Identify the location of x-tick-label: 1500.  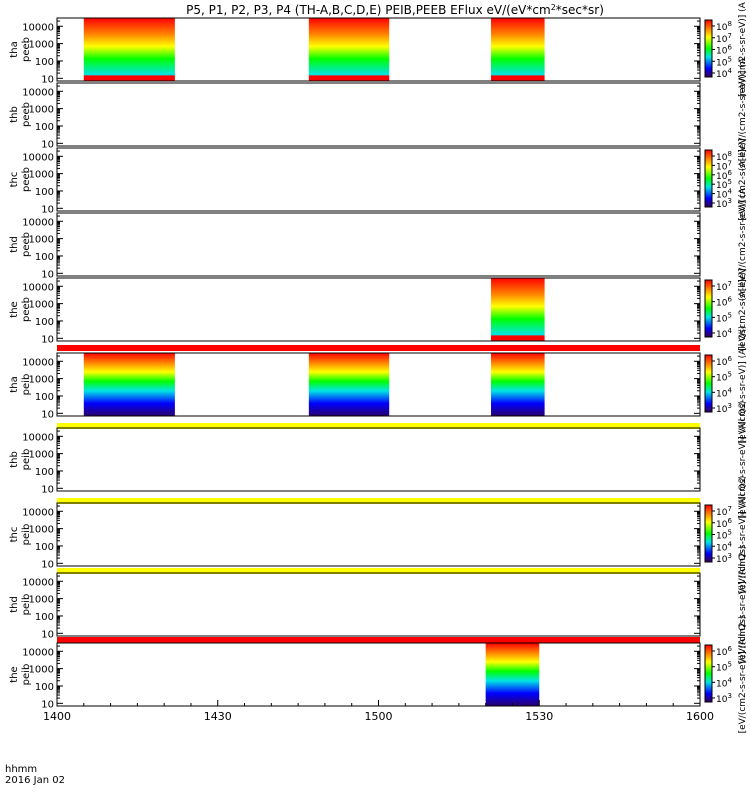
(379, 716).